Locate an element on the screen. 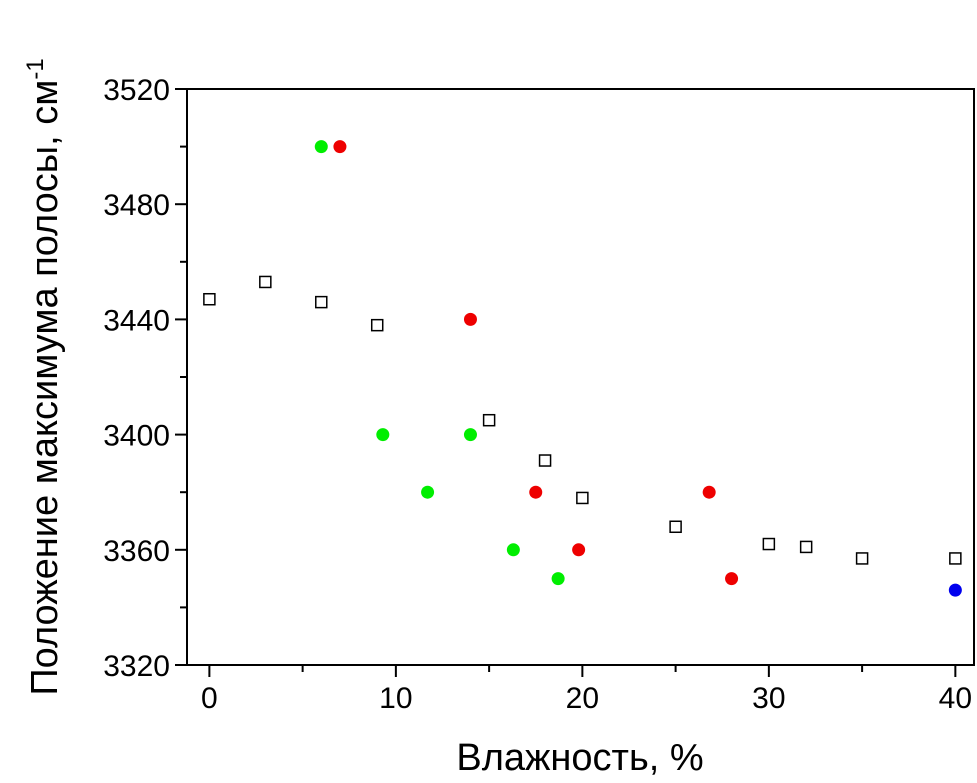 The image size is (977, 783). x-tick-label: 40 is located at coordinates (955, 698).